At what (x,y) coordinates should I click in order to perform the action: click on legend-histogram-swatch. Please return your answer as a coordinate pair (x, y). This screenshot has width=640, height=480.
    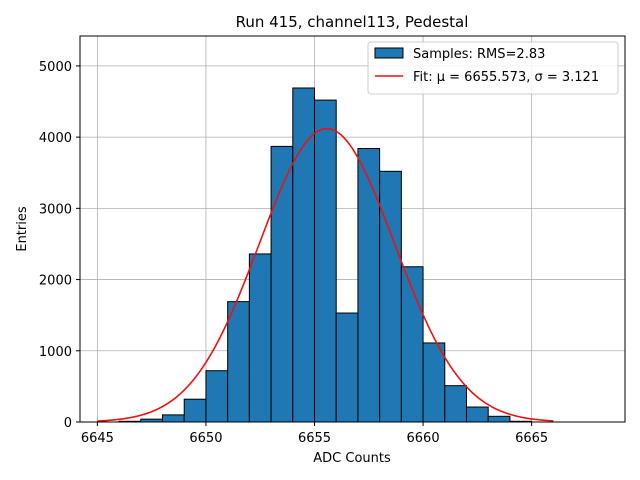
    Looking at the image, I should click on (389, 53).